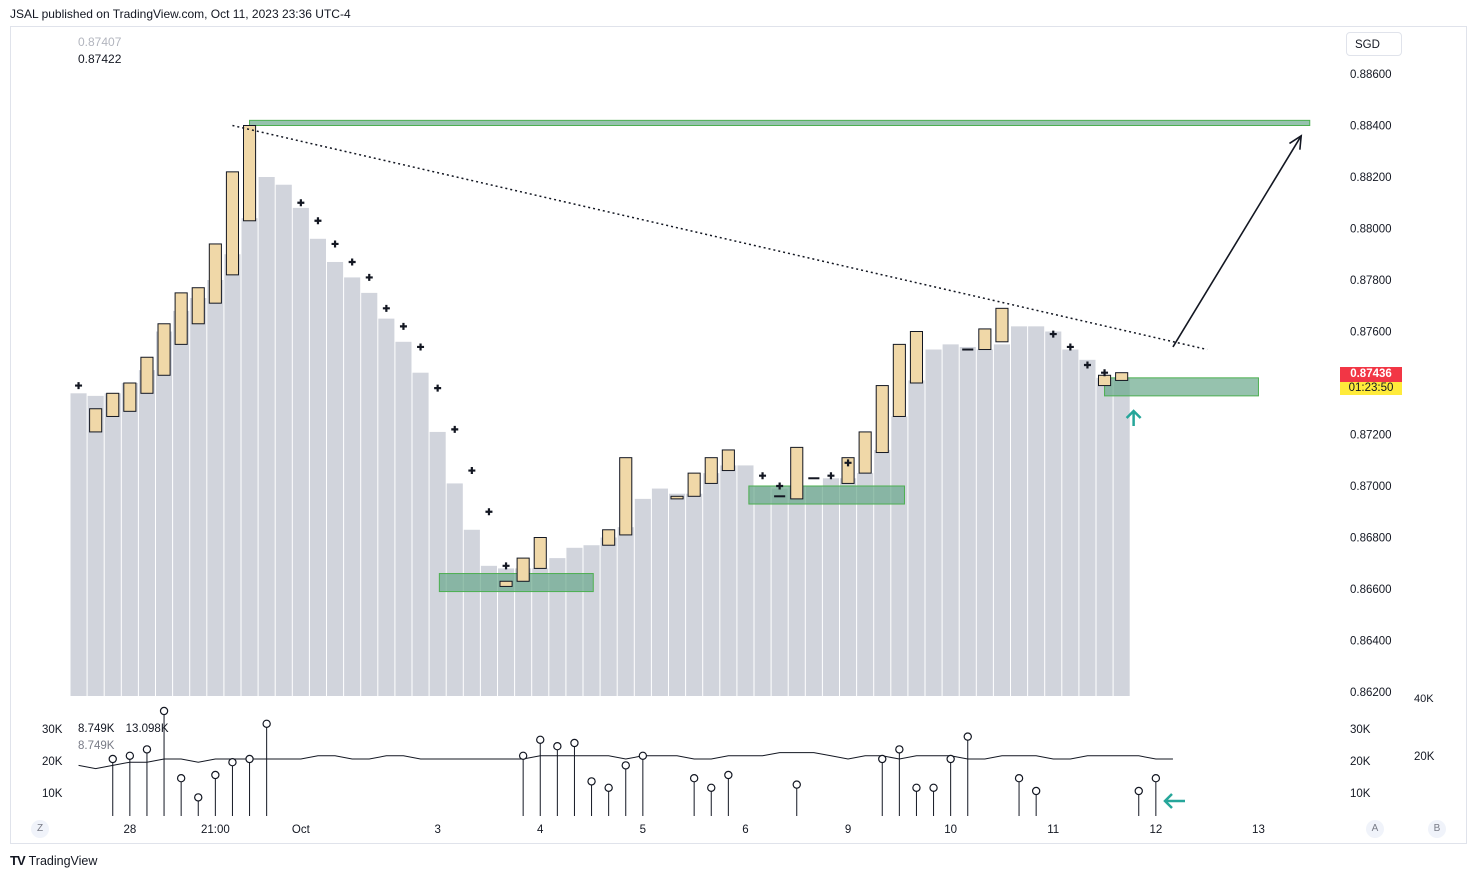 The height and width of the screenshot is (879, 1477). What do you see at coordinates (1053, 830) in the screenshot?
I see `time-tick-label: 11` at bounding box center [1053, 830].